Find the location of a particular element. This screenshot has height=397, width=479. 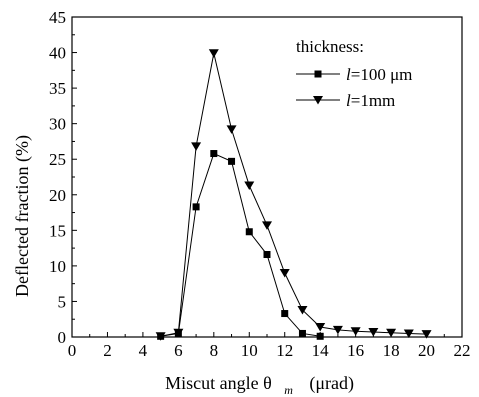

x-tick-label: 4 is located at coordinates (143, 350).